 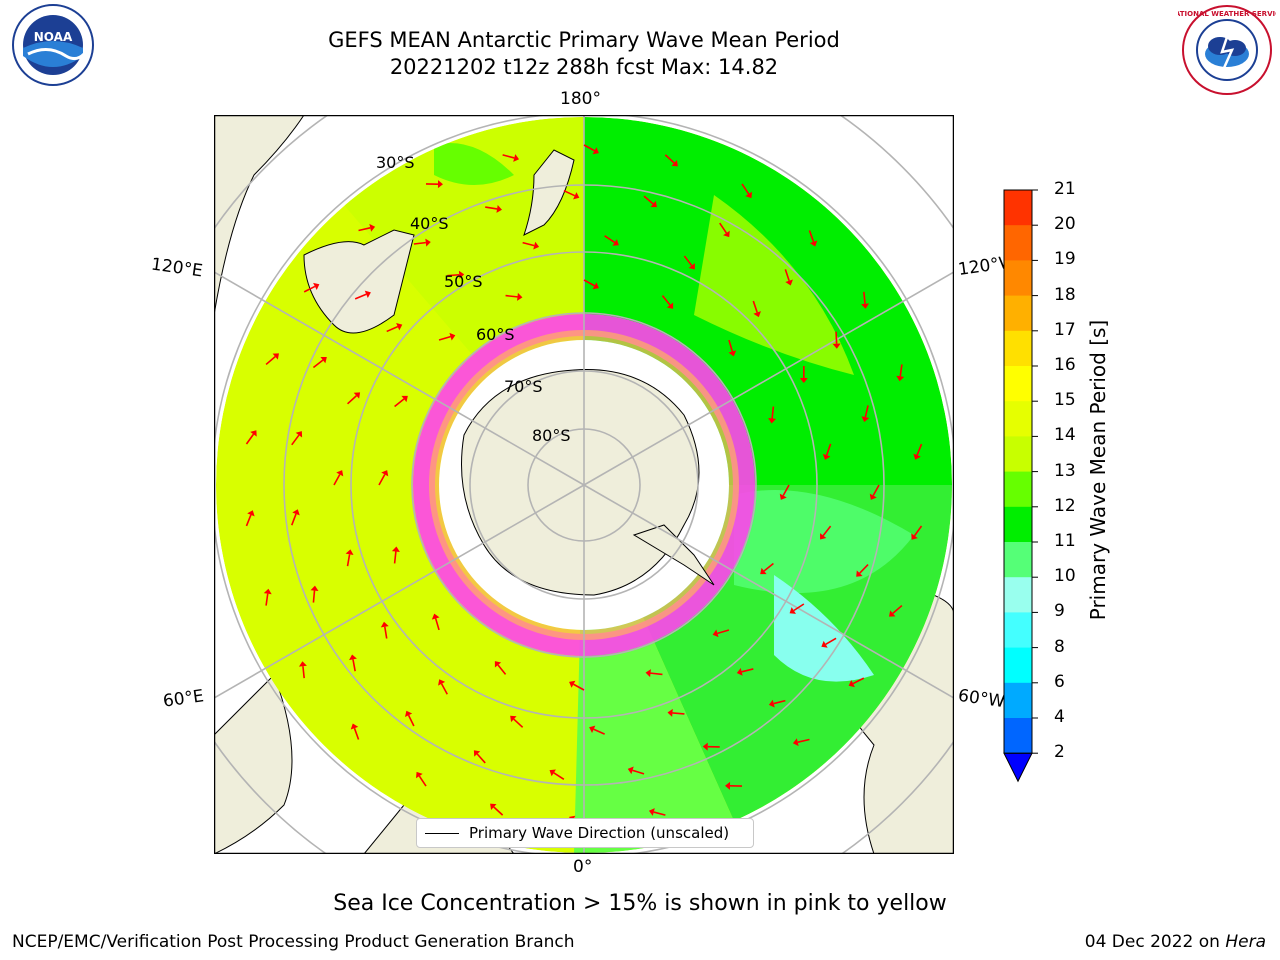 I want to click on colorbar-tick-label: 14, so click(x=1065, y=435).